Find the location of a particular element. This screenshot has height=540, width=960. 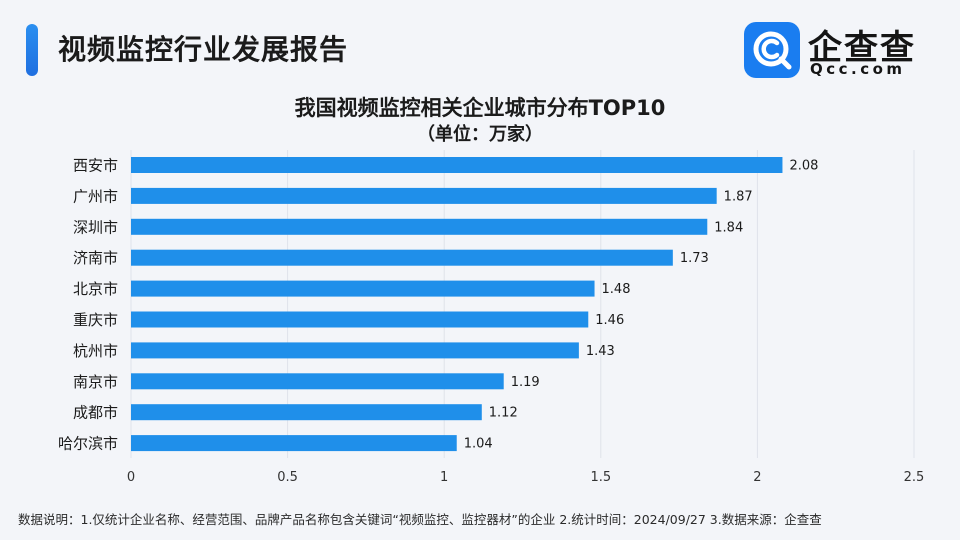

qcc-logo-icon is located at coordinates (772, 50).